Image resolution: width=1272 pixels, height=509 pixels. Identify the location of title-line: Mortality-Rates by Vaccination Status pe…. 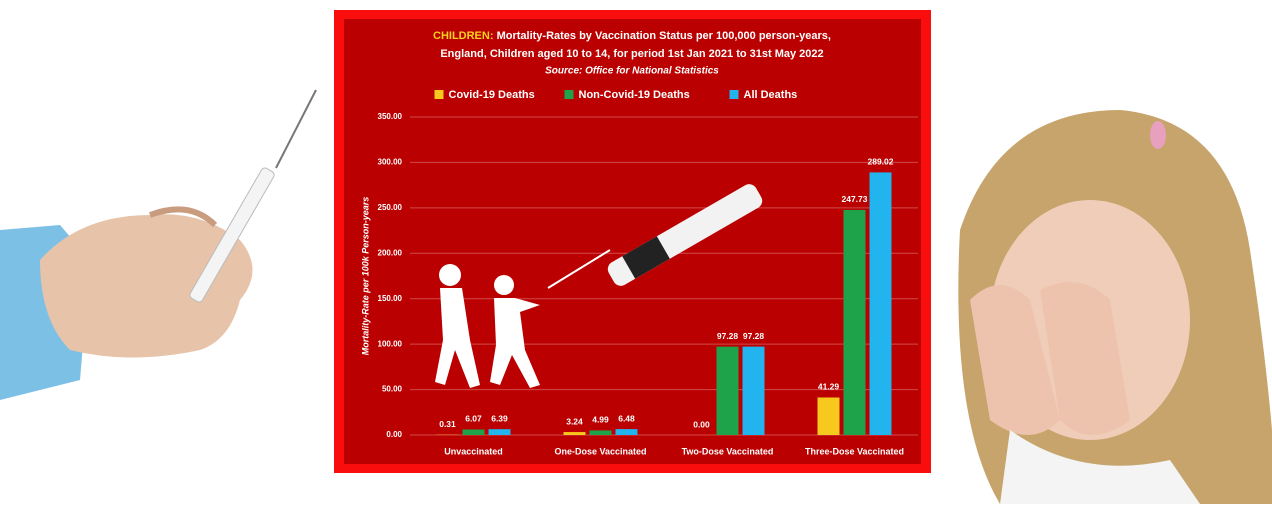
(664, 36).